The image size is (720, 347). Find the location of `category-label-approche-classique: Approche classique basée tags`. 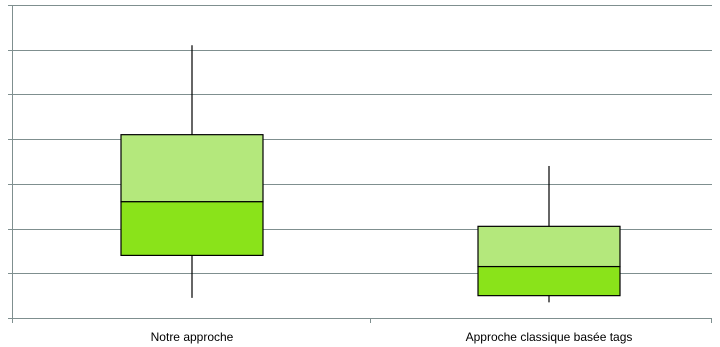

category-label-approche-classique: Approche classique basée tags is located at coordinates (549, 337).